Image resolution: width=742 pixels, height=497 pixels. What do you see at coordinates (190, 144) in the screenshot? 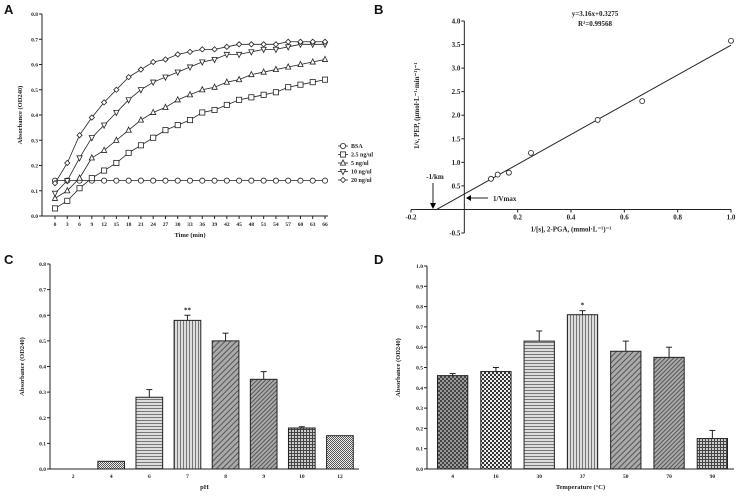
I see `series-line` at bounding box center [190, 144].